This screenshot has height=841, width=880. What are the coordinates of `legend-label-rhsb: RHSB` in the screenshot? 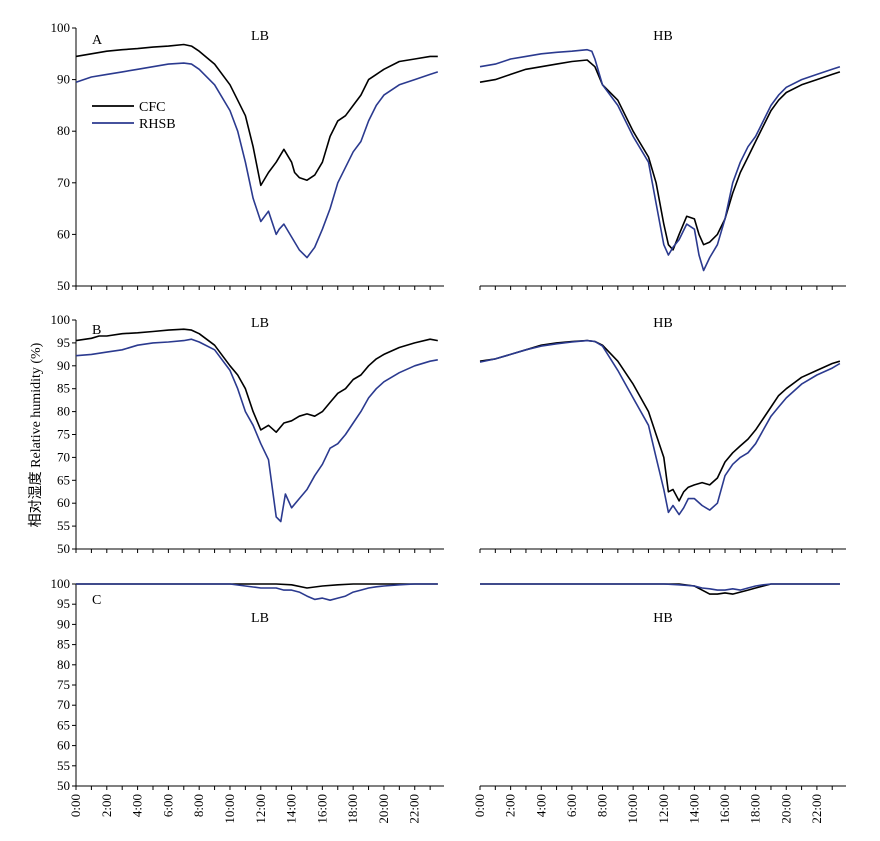 It's located at (157, 124).